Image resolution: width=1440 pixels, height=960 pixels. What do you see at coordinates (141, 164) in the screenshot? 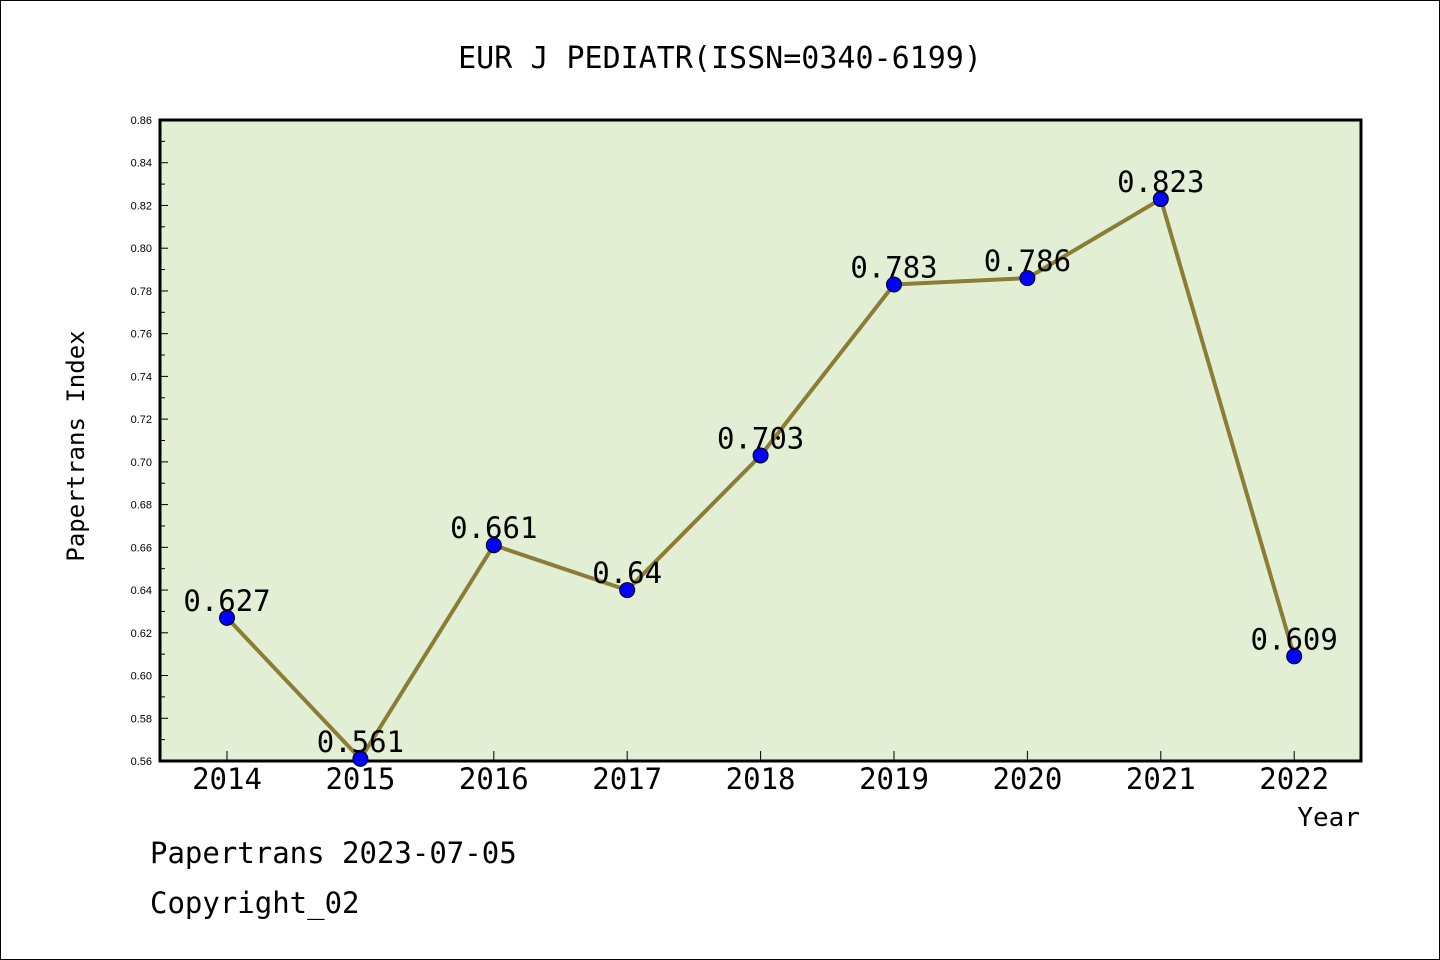
I see `y-tick-label: 0.84` at bounding box center [141, 164].